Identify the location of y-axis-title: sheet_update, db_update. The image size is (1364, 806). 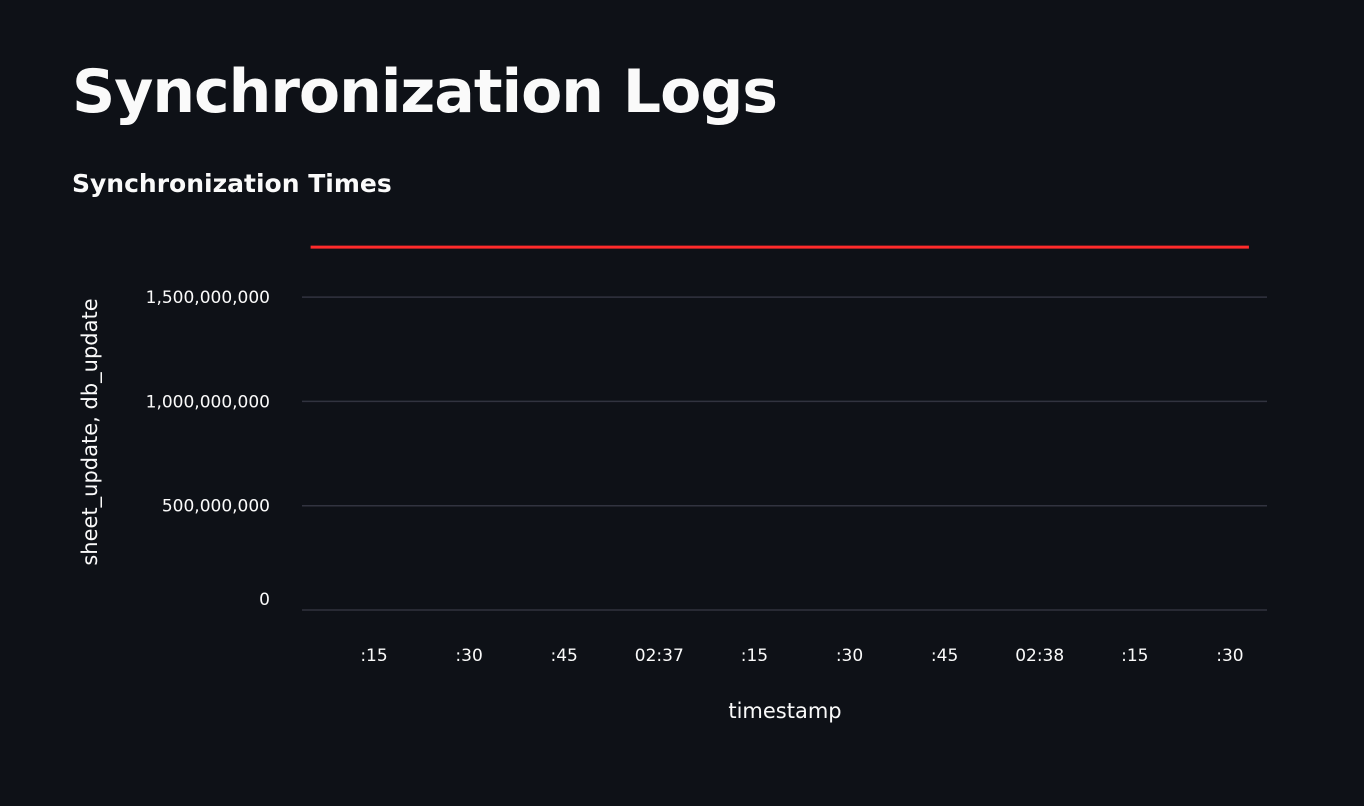
(90, 431).